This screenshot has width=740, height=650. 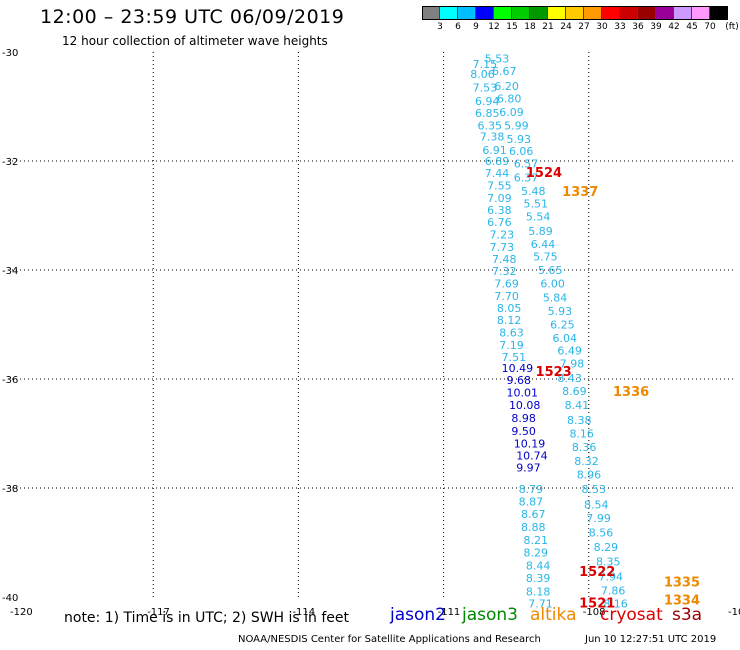 What do you see at coordinates (533, 527) in the screenshot?
I see `swh-value-label: 8.88` at bounding box center [533, 527].